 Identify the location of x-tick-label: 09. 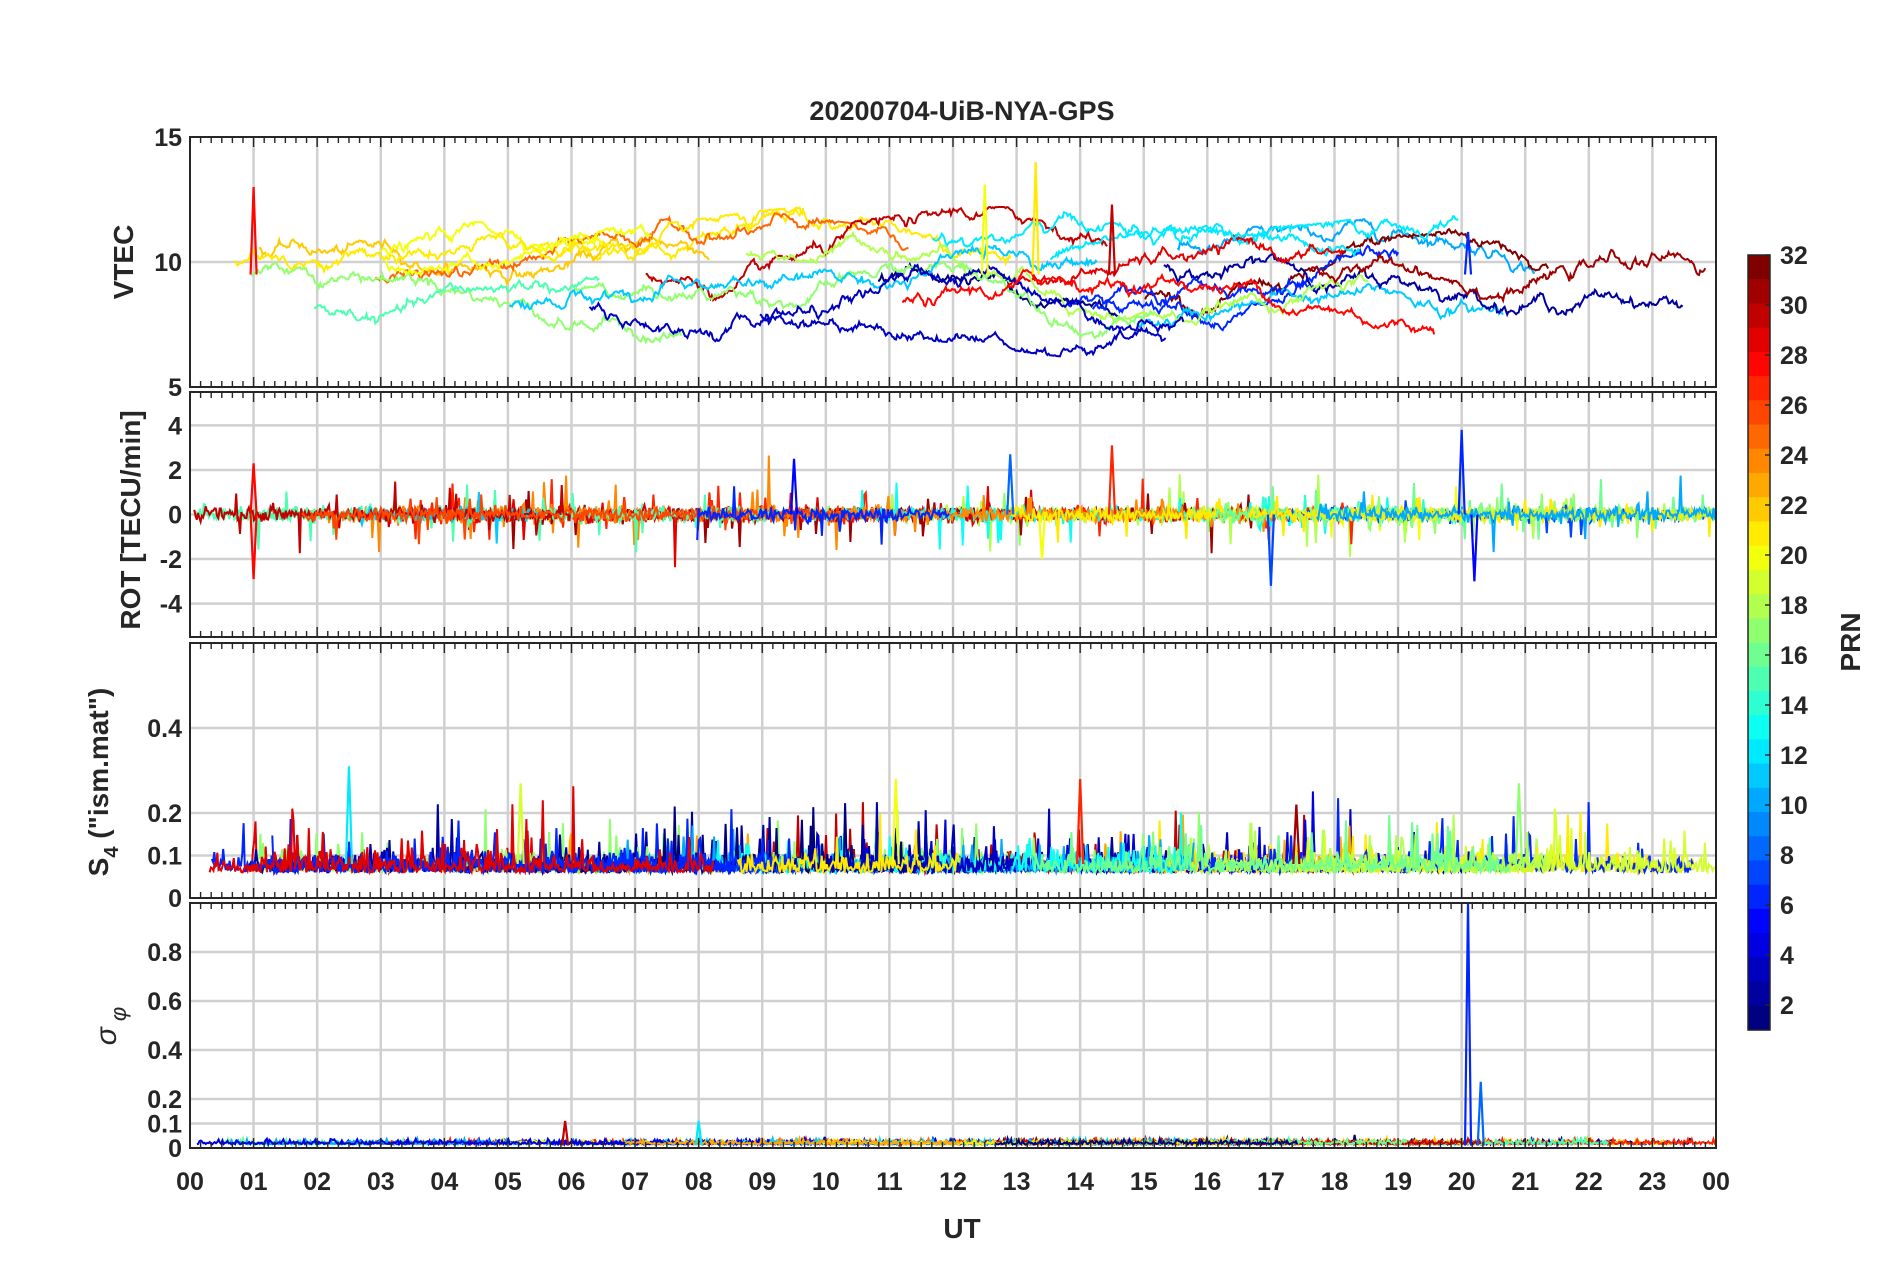
(762, 1182).